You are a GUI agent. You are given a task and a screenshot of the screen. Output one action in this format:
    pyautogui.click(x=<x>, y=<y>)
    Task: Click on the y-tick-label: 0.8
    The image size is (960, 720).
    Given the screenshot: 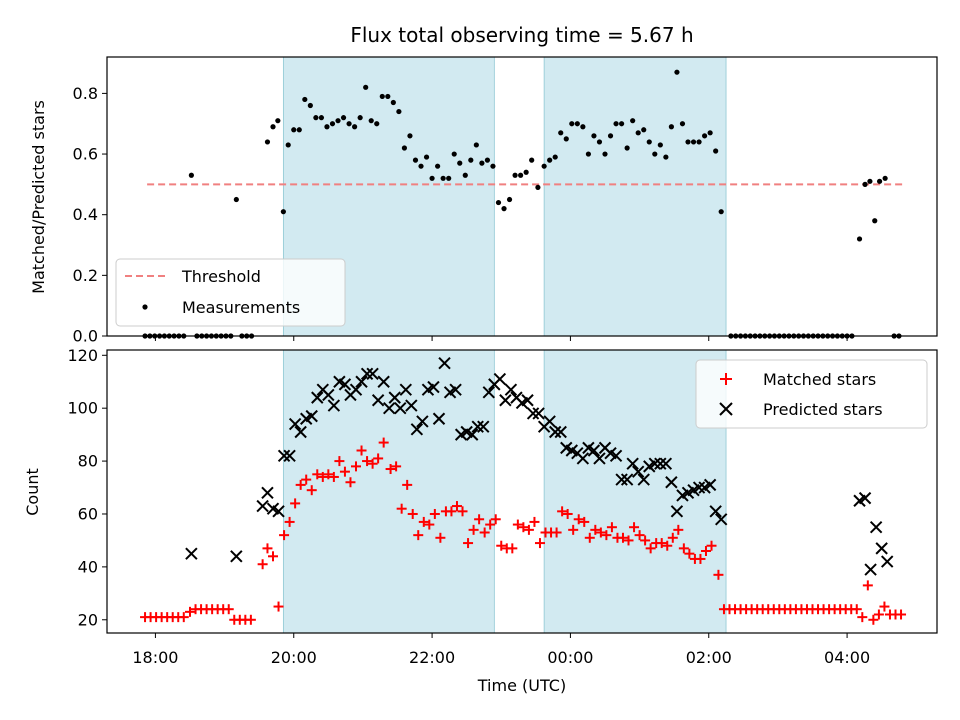 What is the action you would take?
    pyautogui.click(x=85, y=93)
    